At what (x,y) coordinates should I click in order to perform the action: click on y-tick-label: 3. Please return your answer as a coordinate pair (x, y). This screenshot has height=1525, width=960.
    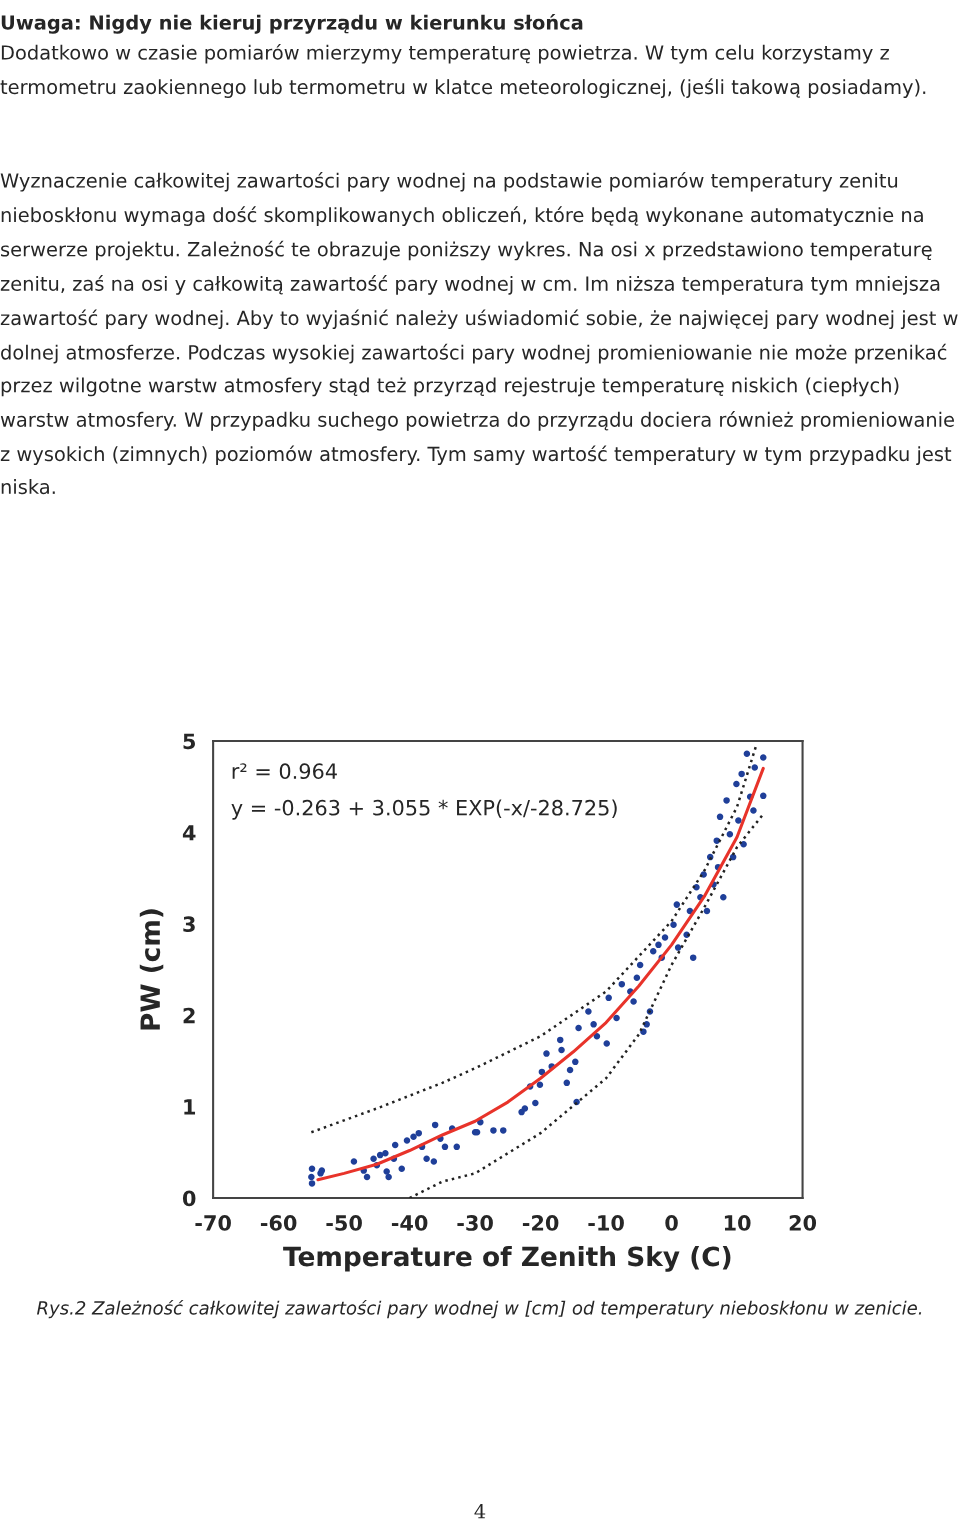
    Looking at the image, I should click on (189, 924).